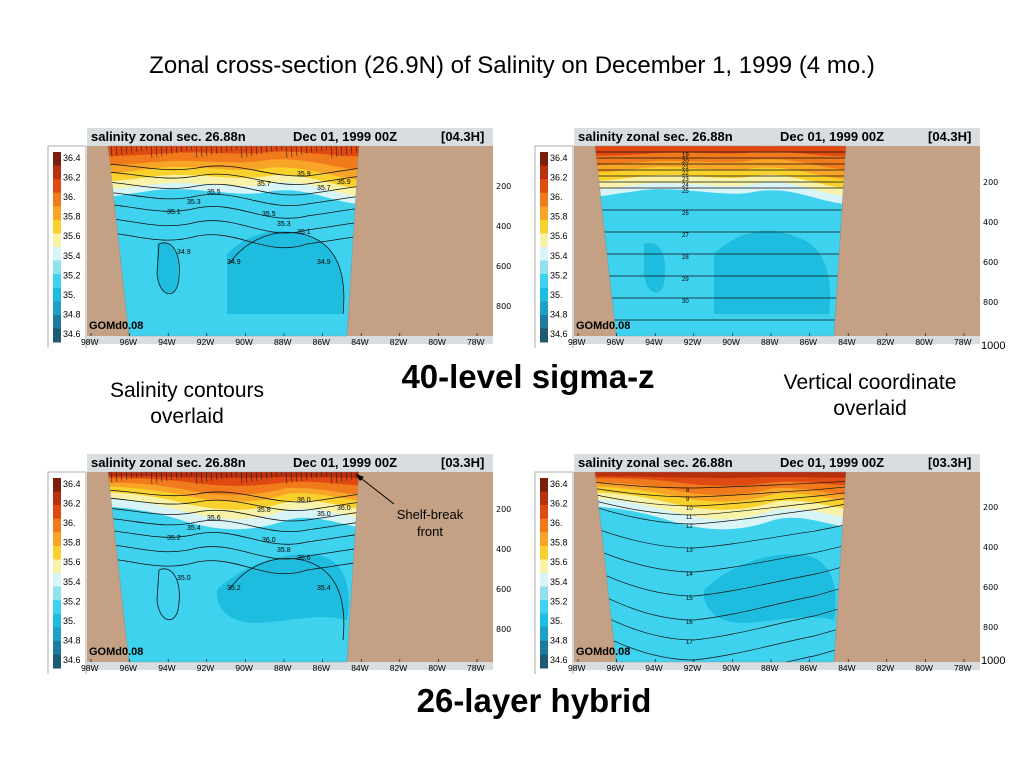 This screenshot has height=768, width=1024. What do you see at coordinates (720, 505) in the screenshot?
I see `coordinate-line` at bounding box center [720, 505].